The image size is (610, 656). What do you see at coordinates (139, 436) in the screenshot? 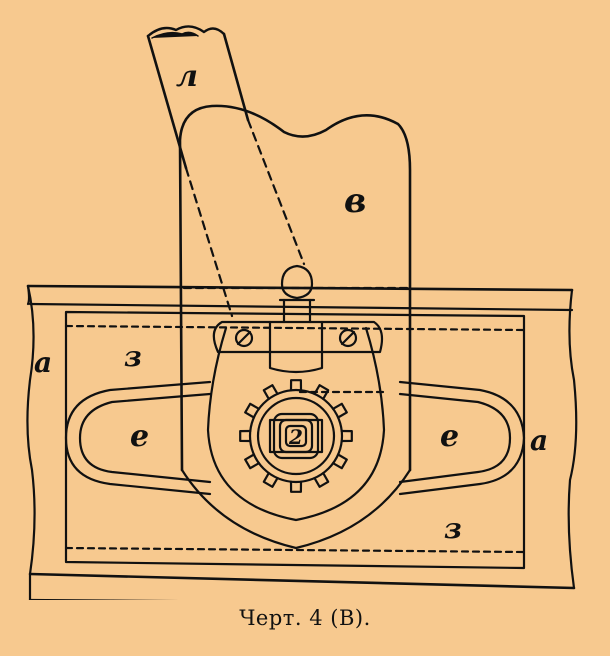
I see `label-slot-left: e` at bounding box center [139, 436].